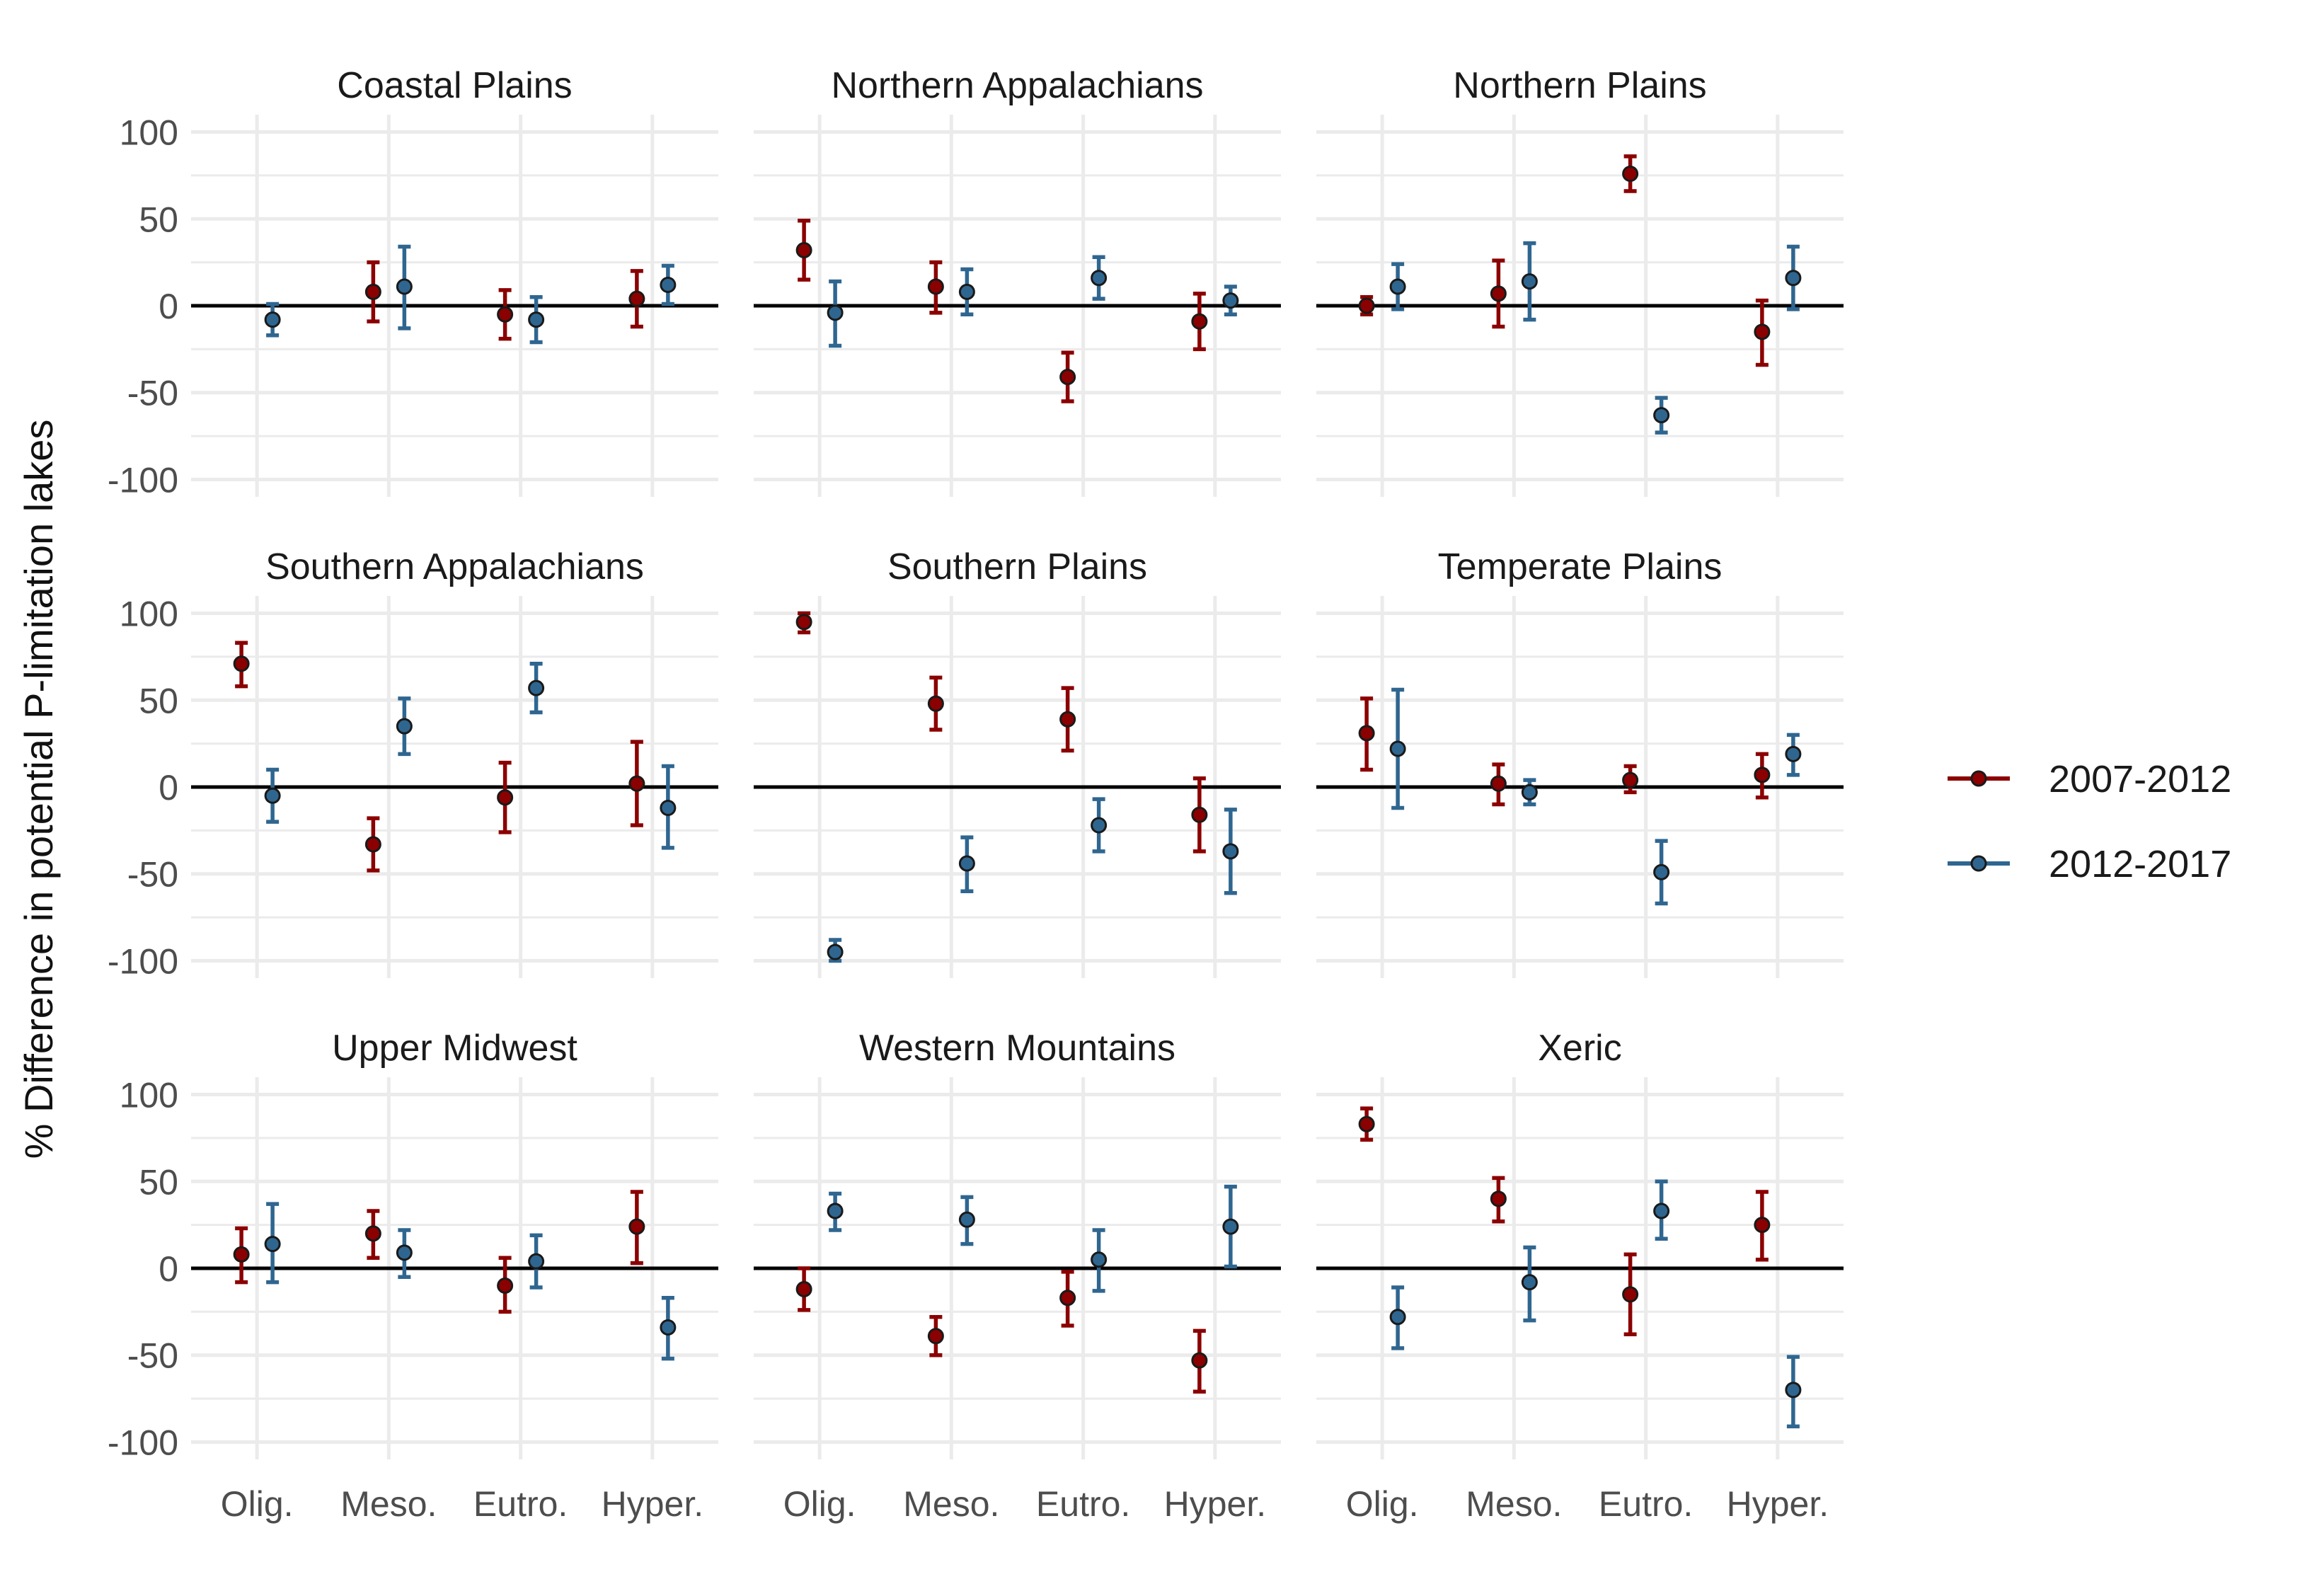 This screenshot has width=2300, height=1596. I want to click on x-tick-label: Meso., so click(389, 1504).